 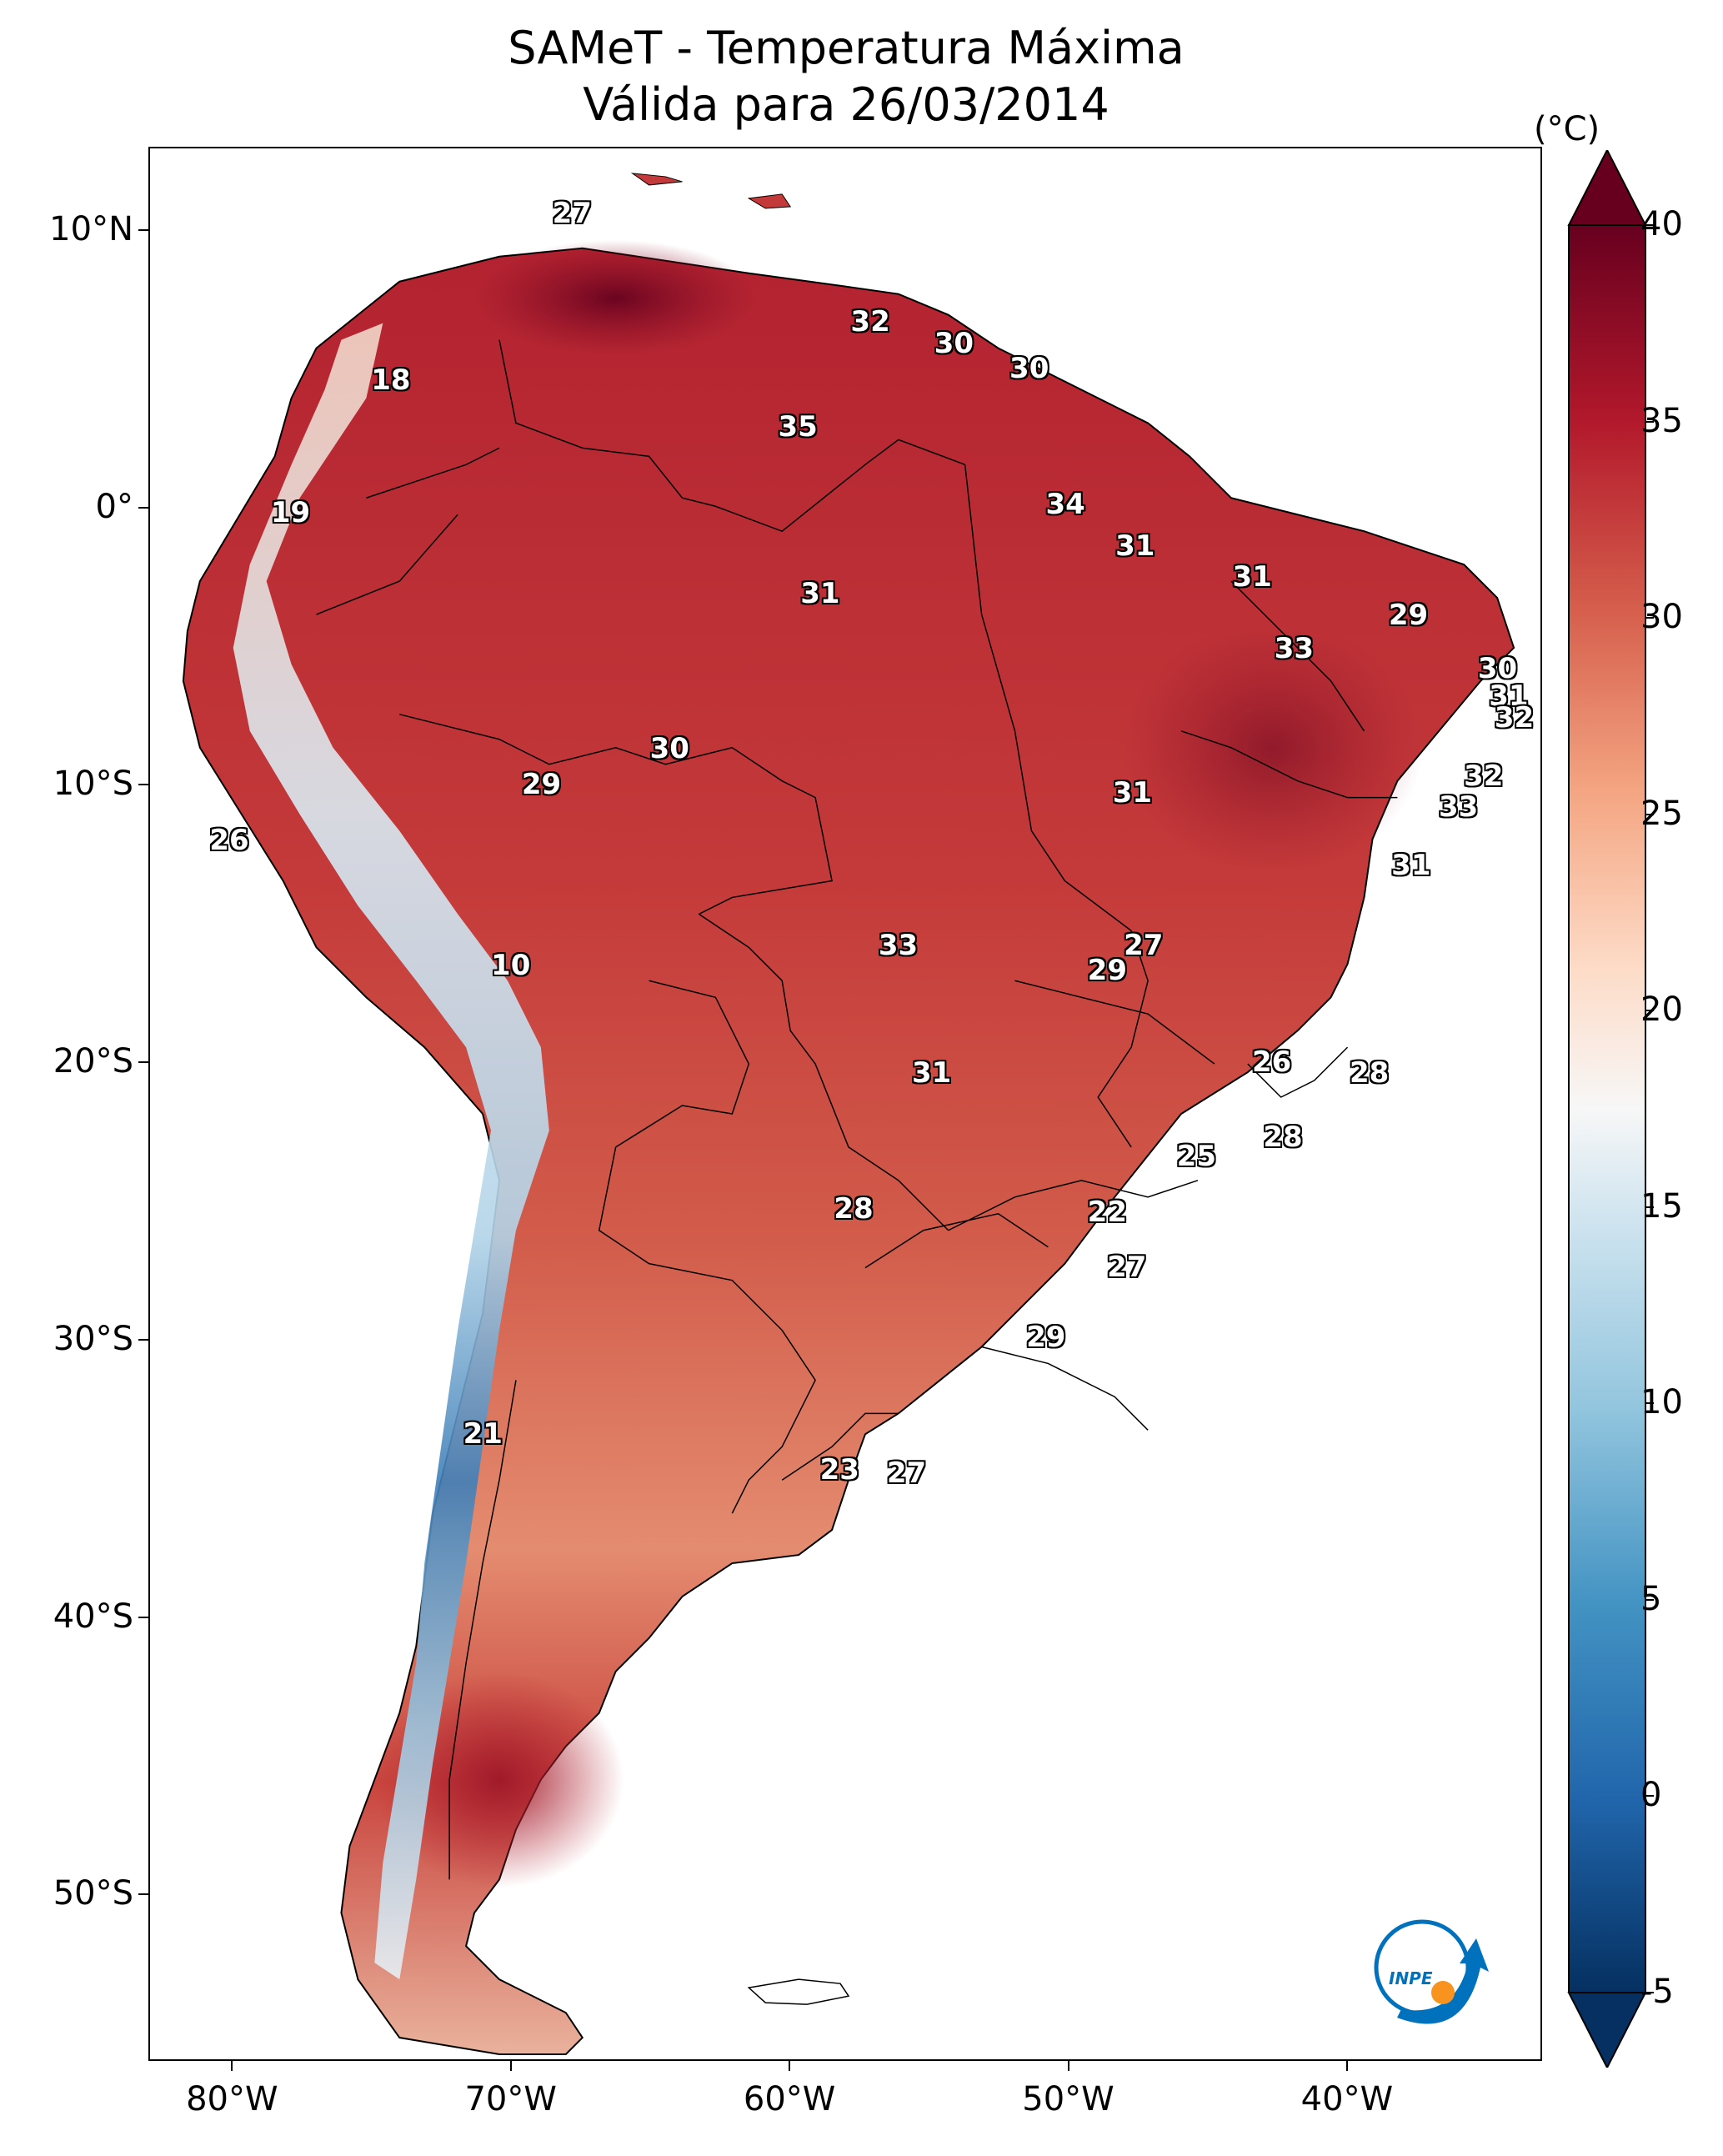 What do you see at coordinates (1197, 1157) in the screenshot?
I see `temperature-value-label: 25` at bounding box center [1197, 1157].